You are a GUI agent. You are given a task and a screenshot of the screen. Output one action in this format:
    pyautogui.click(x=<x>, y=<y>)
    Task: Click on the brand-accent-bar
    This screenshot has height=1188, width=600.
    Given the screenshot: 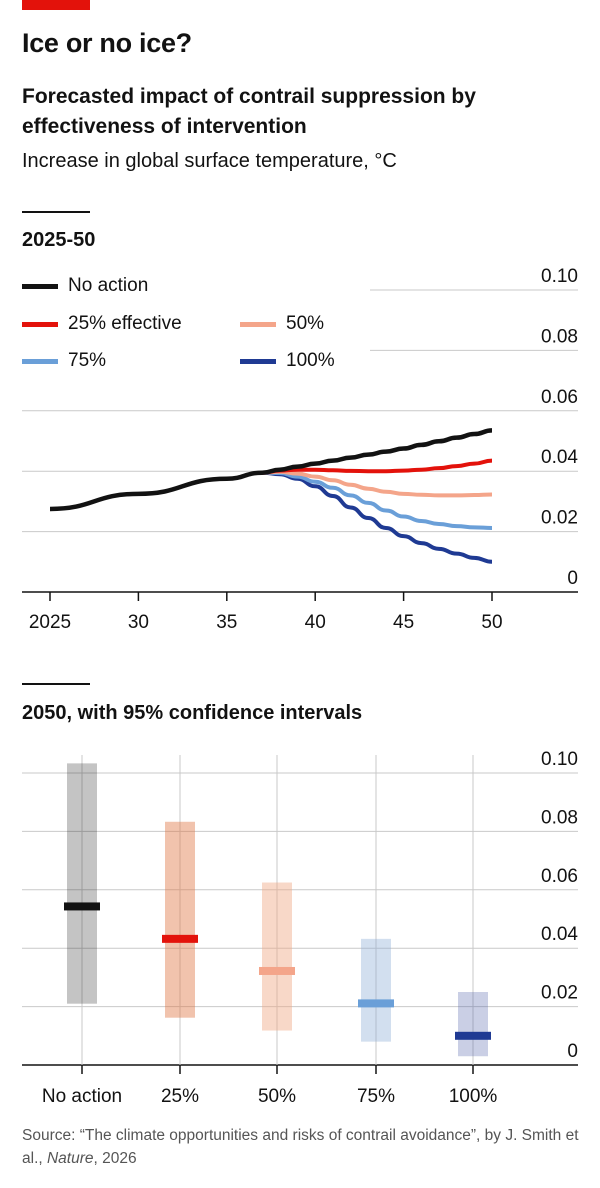 What is the action you would take?
    pyautogui.click(x=56, y=5)
    